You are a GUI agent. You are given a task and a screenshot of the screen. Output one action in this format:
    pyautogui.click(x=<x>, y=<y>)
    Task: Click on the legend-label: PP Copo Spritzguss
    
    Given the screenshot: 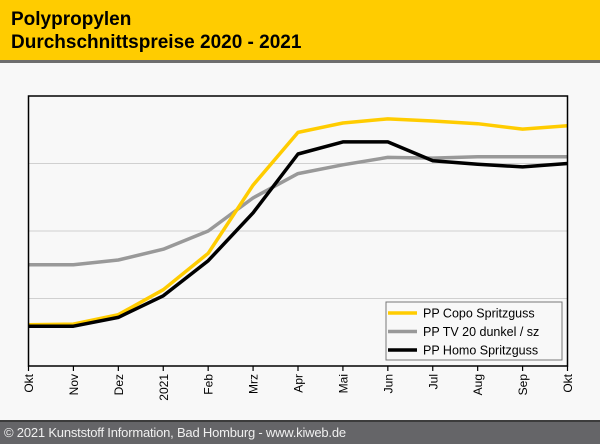 What is the action you would take?
    pyautogui.click(x=479, y=314)
    